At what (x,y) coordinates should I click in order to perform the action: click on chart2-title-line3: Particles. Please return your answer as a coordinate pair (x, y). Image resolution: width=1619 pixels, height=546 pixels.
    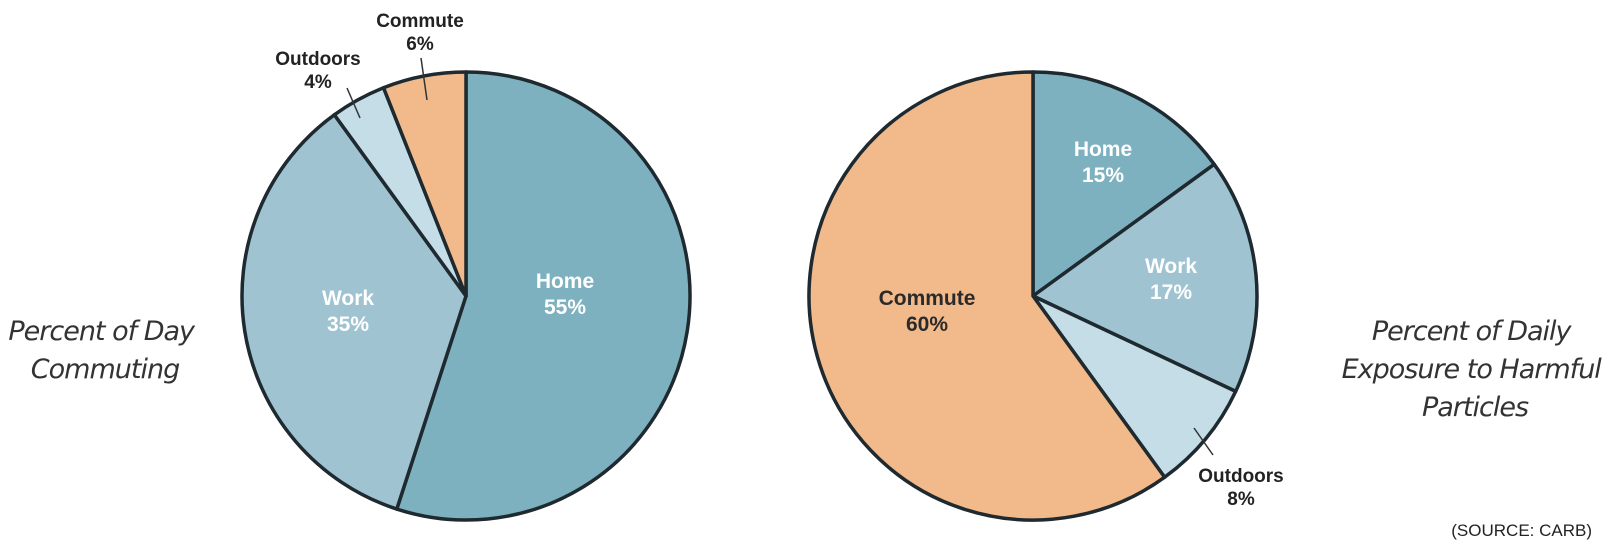
    Looking at the image, I should click on (1475, 407).